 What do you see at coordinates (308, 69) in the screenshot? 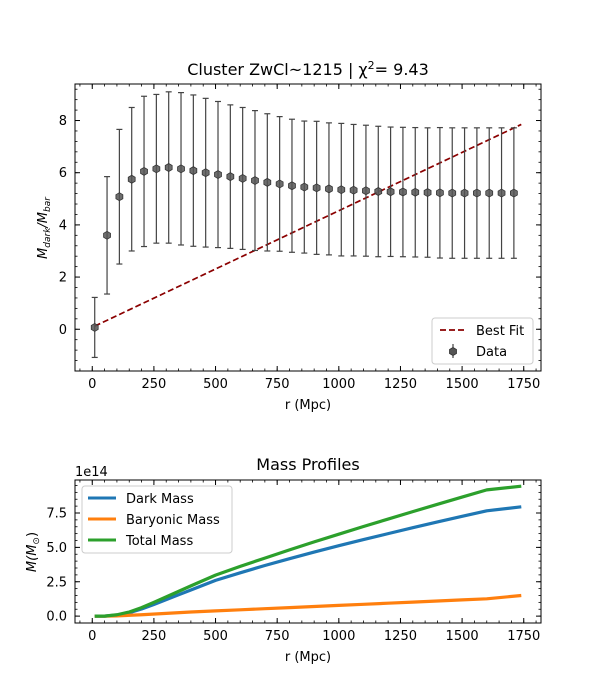
I see `ratio-chart-title: Cluster ZwCl~1215 | χ2= 9.43` at bounding box center [308, 69].